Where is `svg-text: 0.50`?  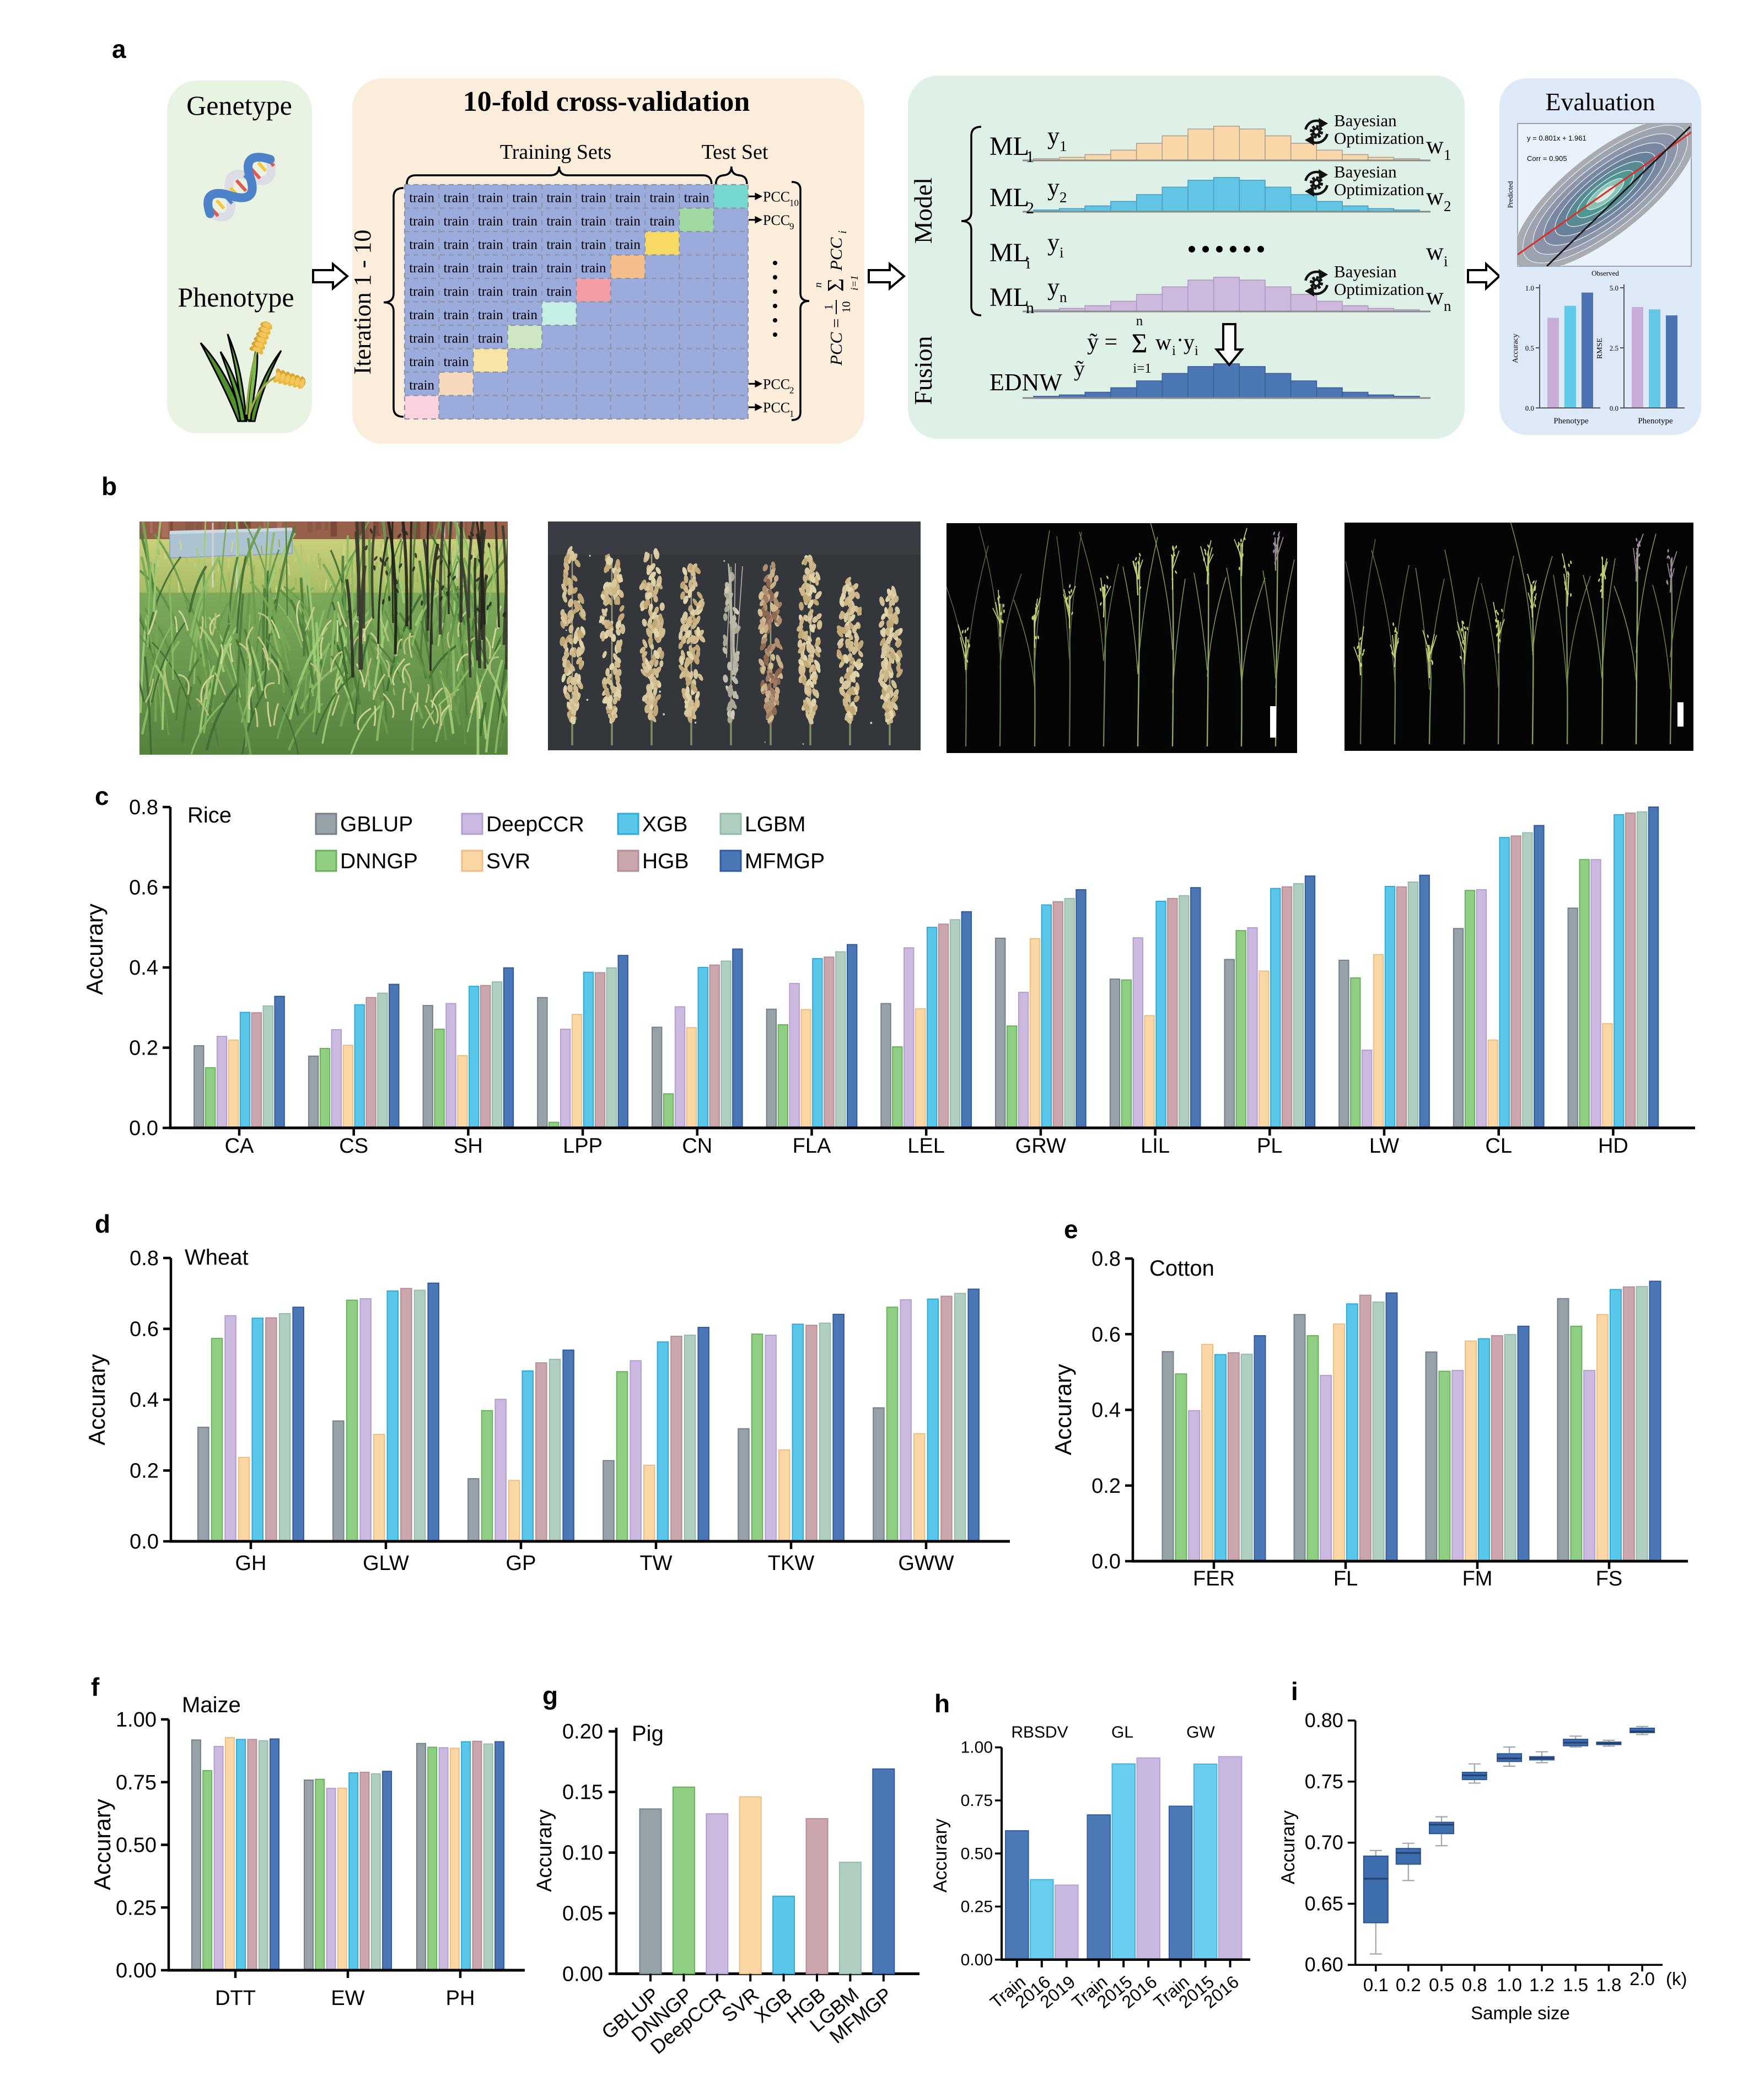 svg-text: 0.50 is located at coordinates (136, 1845).